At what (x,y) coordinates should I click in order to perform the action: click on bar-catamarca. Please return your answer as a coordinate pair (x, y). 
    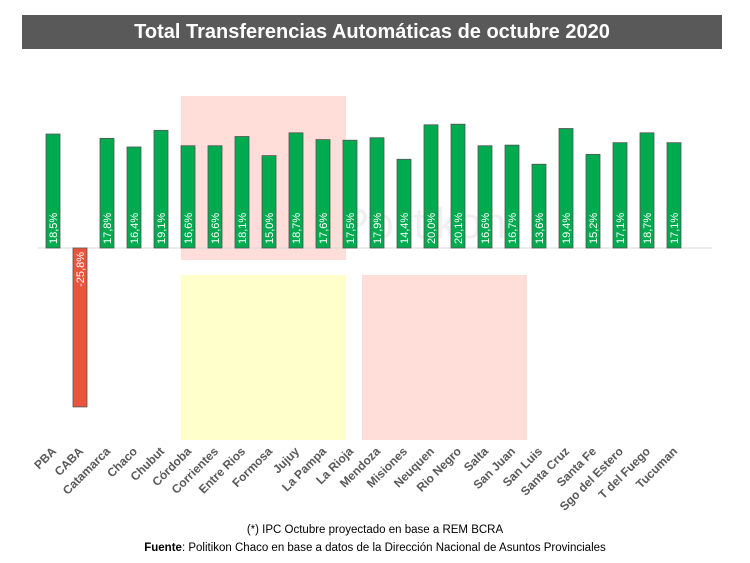
    Looking at the image, I should click on (107, 193).